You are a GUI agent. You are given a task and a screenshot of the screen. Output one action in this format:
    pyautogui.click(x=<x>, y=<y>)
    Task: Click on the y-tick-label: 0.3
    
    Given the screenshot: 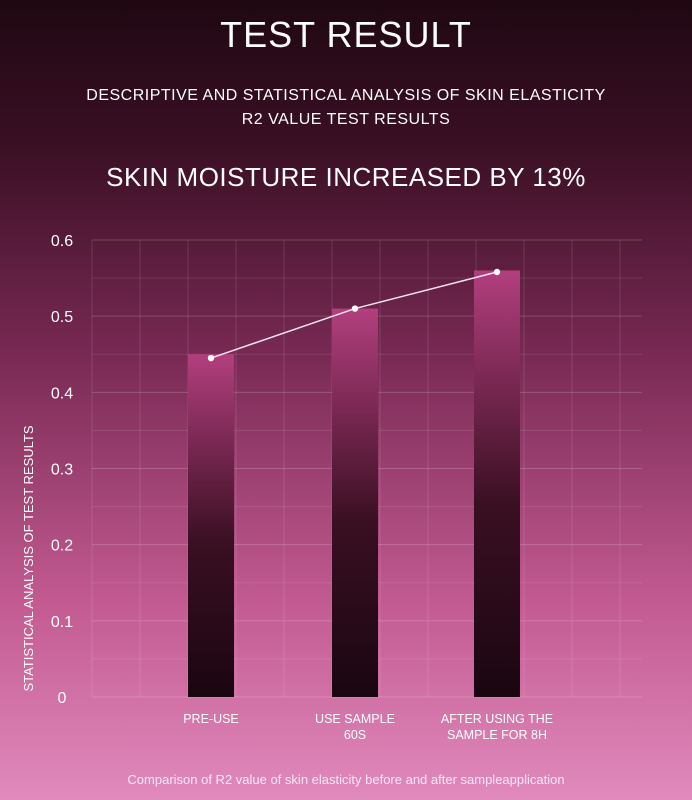 What is the action you would take?
    pyautogui.click(x=62, y=470)
    